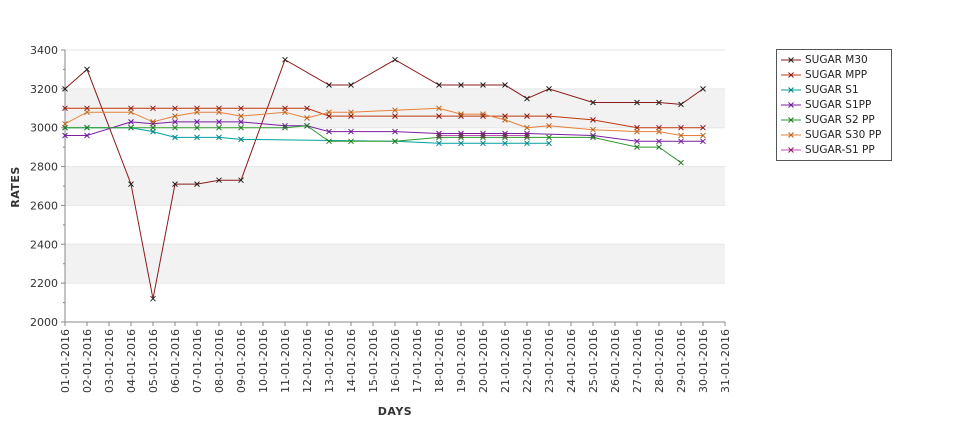 This screenshot has height=429, width=975. What do you see at coordinates (15, 187) in the screenshot?
I see `y-axis-title: RATES` at bounding box center [15, 187].